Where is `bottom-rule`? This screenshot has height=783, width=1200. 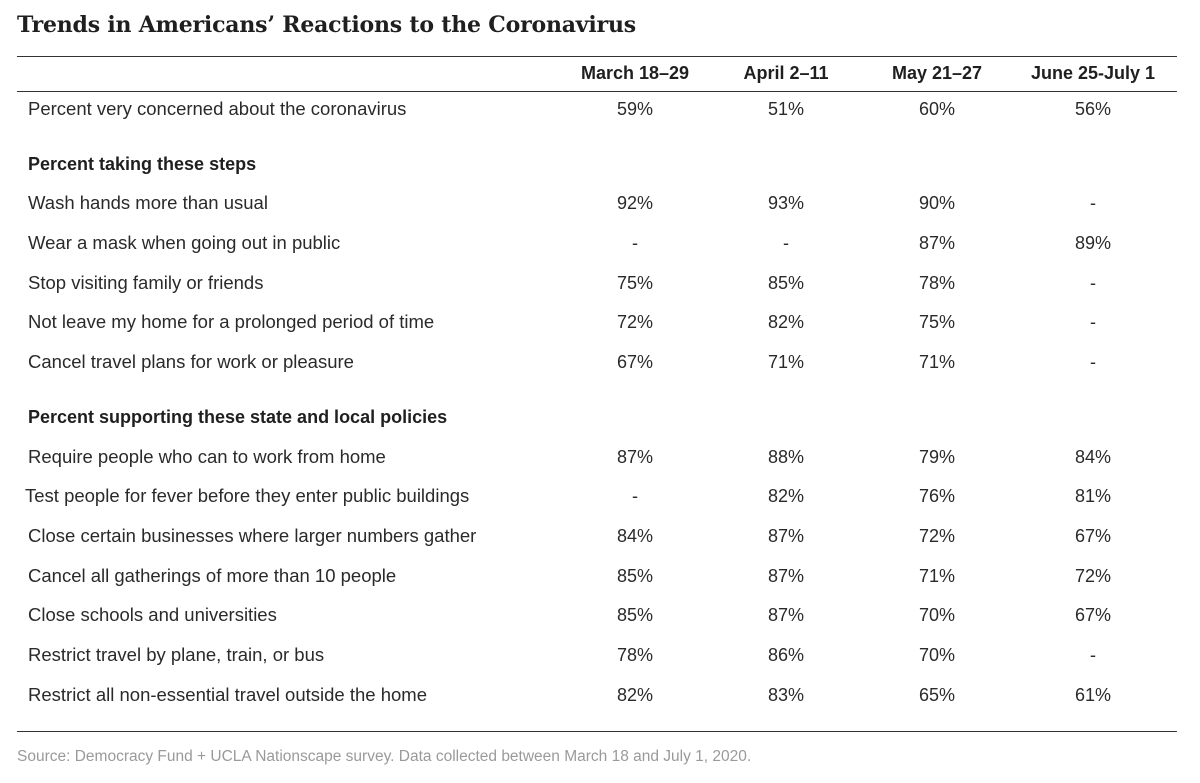
bottom-rule is located at coordinates (597, 731).